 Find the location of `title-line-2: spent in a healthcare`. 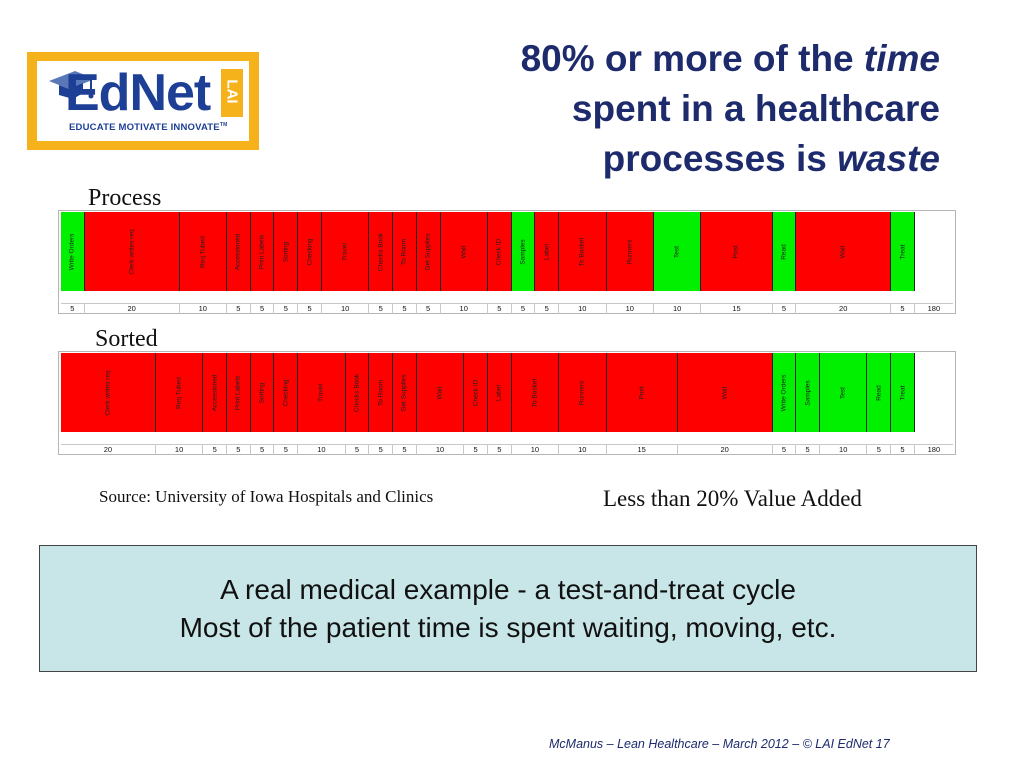

title-line-2: spent in a healthcare is located at coordinates (755, 108).